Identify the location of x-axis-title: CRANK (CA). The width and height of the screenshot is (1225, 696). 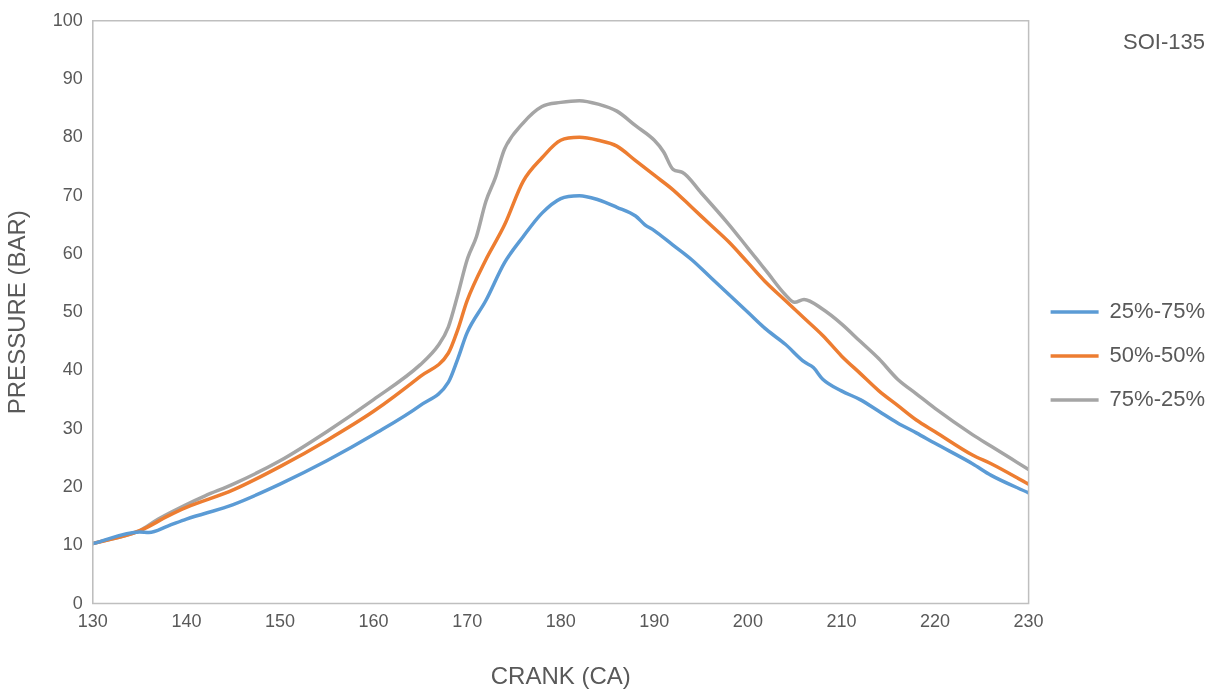
(560, 676).